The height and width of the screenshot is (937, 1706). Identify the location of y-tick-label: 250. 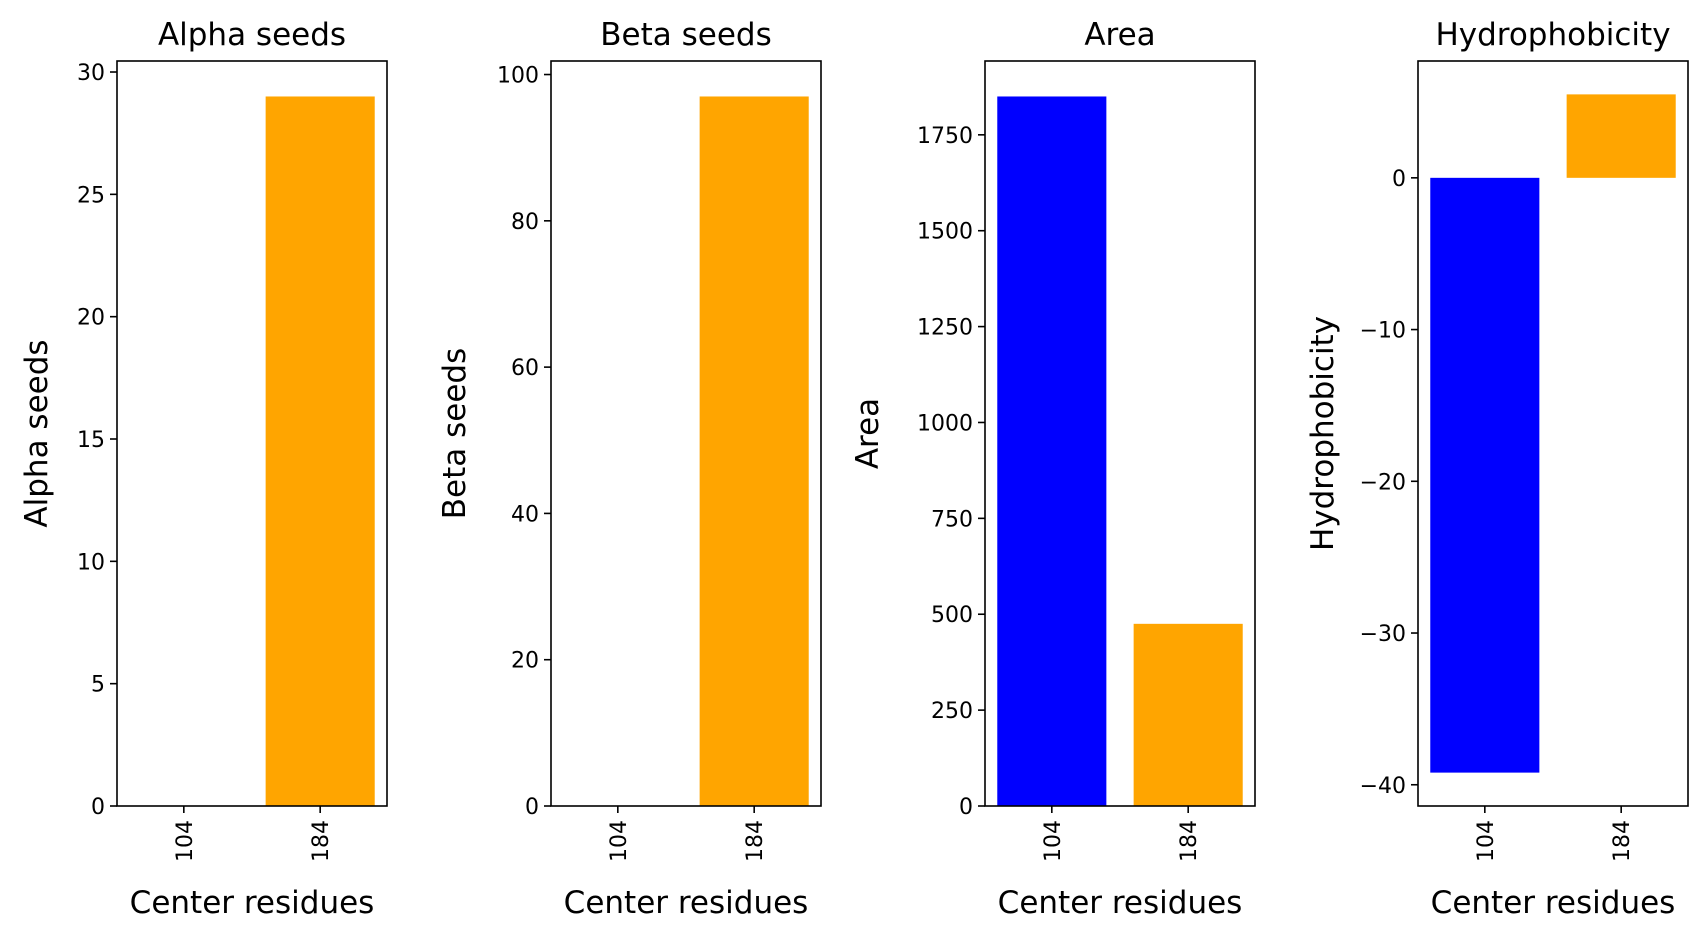
(952, 711).